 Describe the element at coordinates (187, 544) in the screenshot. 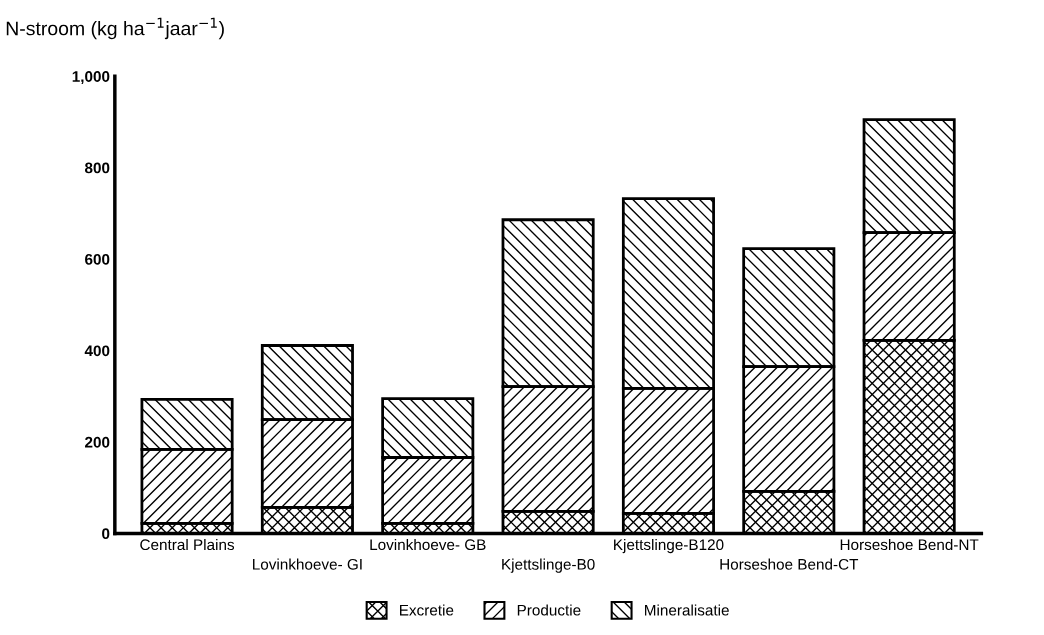

I see `x-tick-label: Central Plains` at that location.